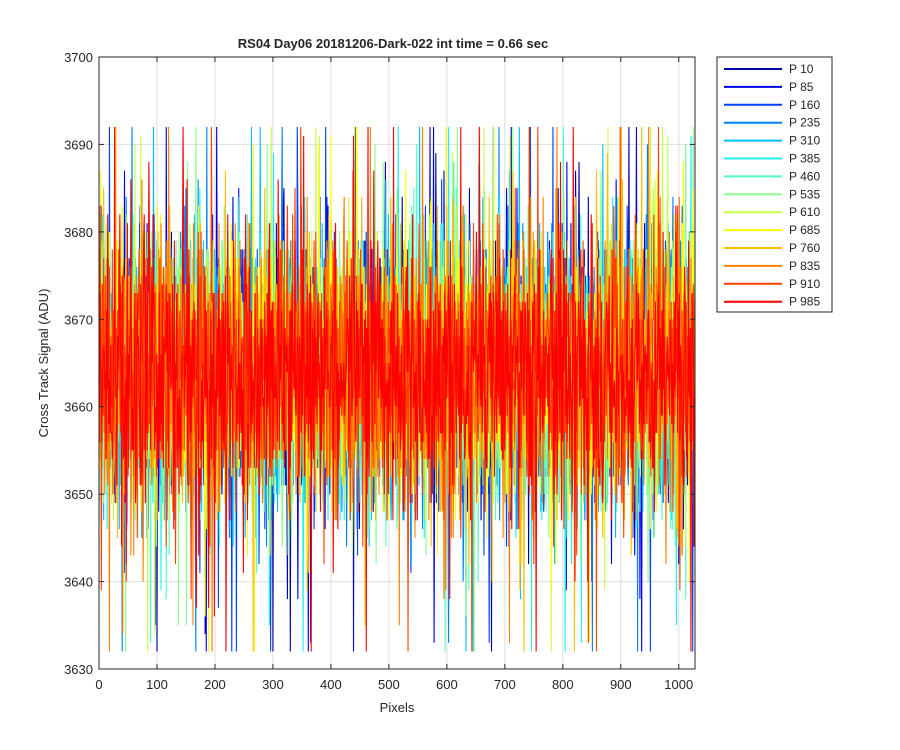  I want to click on x-tick-label: 600, so click(447, 684).